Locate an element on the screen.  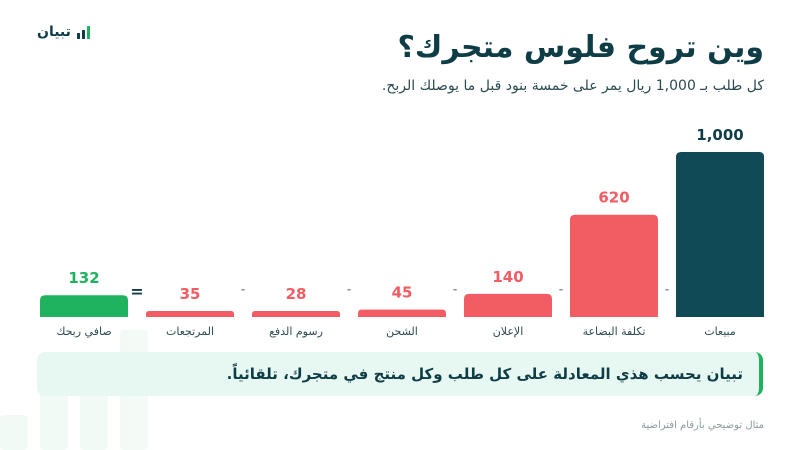
category-label: الشحن is located at coordinates (402, 331).